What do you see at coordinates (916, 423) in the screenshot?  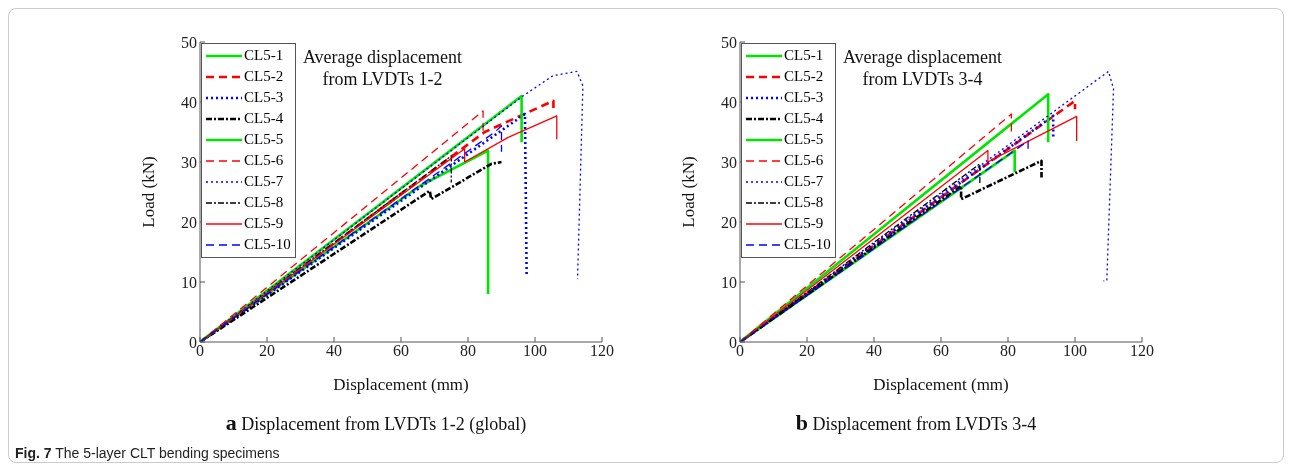 I see `text: b Displacement from LVDTs 3-4` at bounding box center [916, 423].